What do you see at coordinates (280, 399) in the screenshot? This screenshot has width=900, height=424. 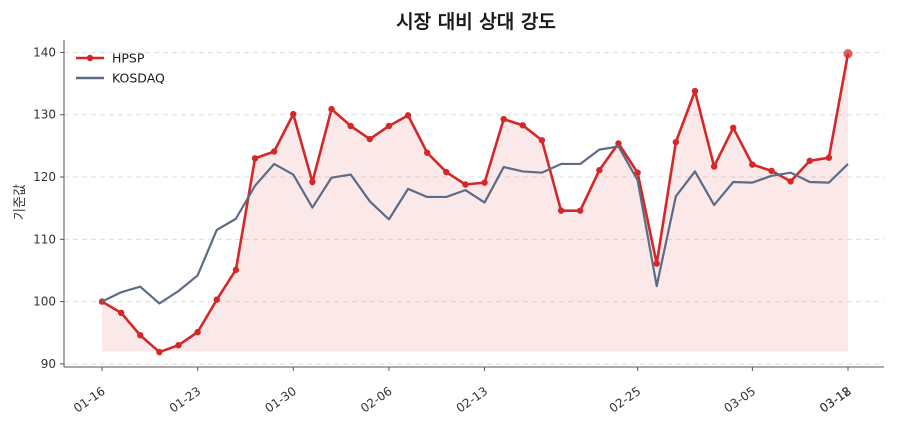 I see `x-tick-label: 01-30` at bounding box center [280, 399].